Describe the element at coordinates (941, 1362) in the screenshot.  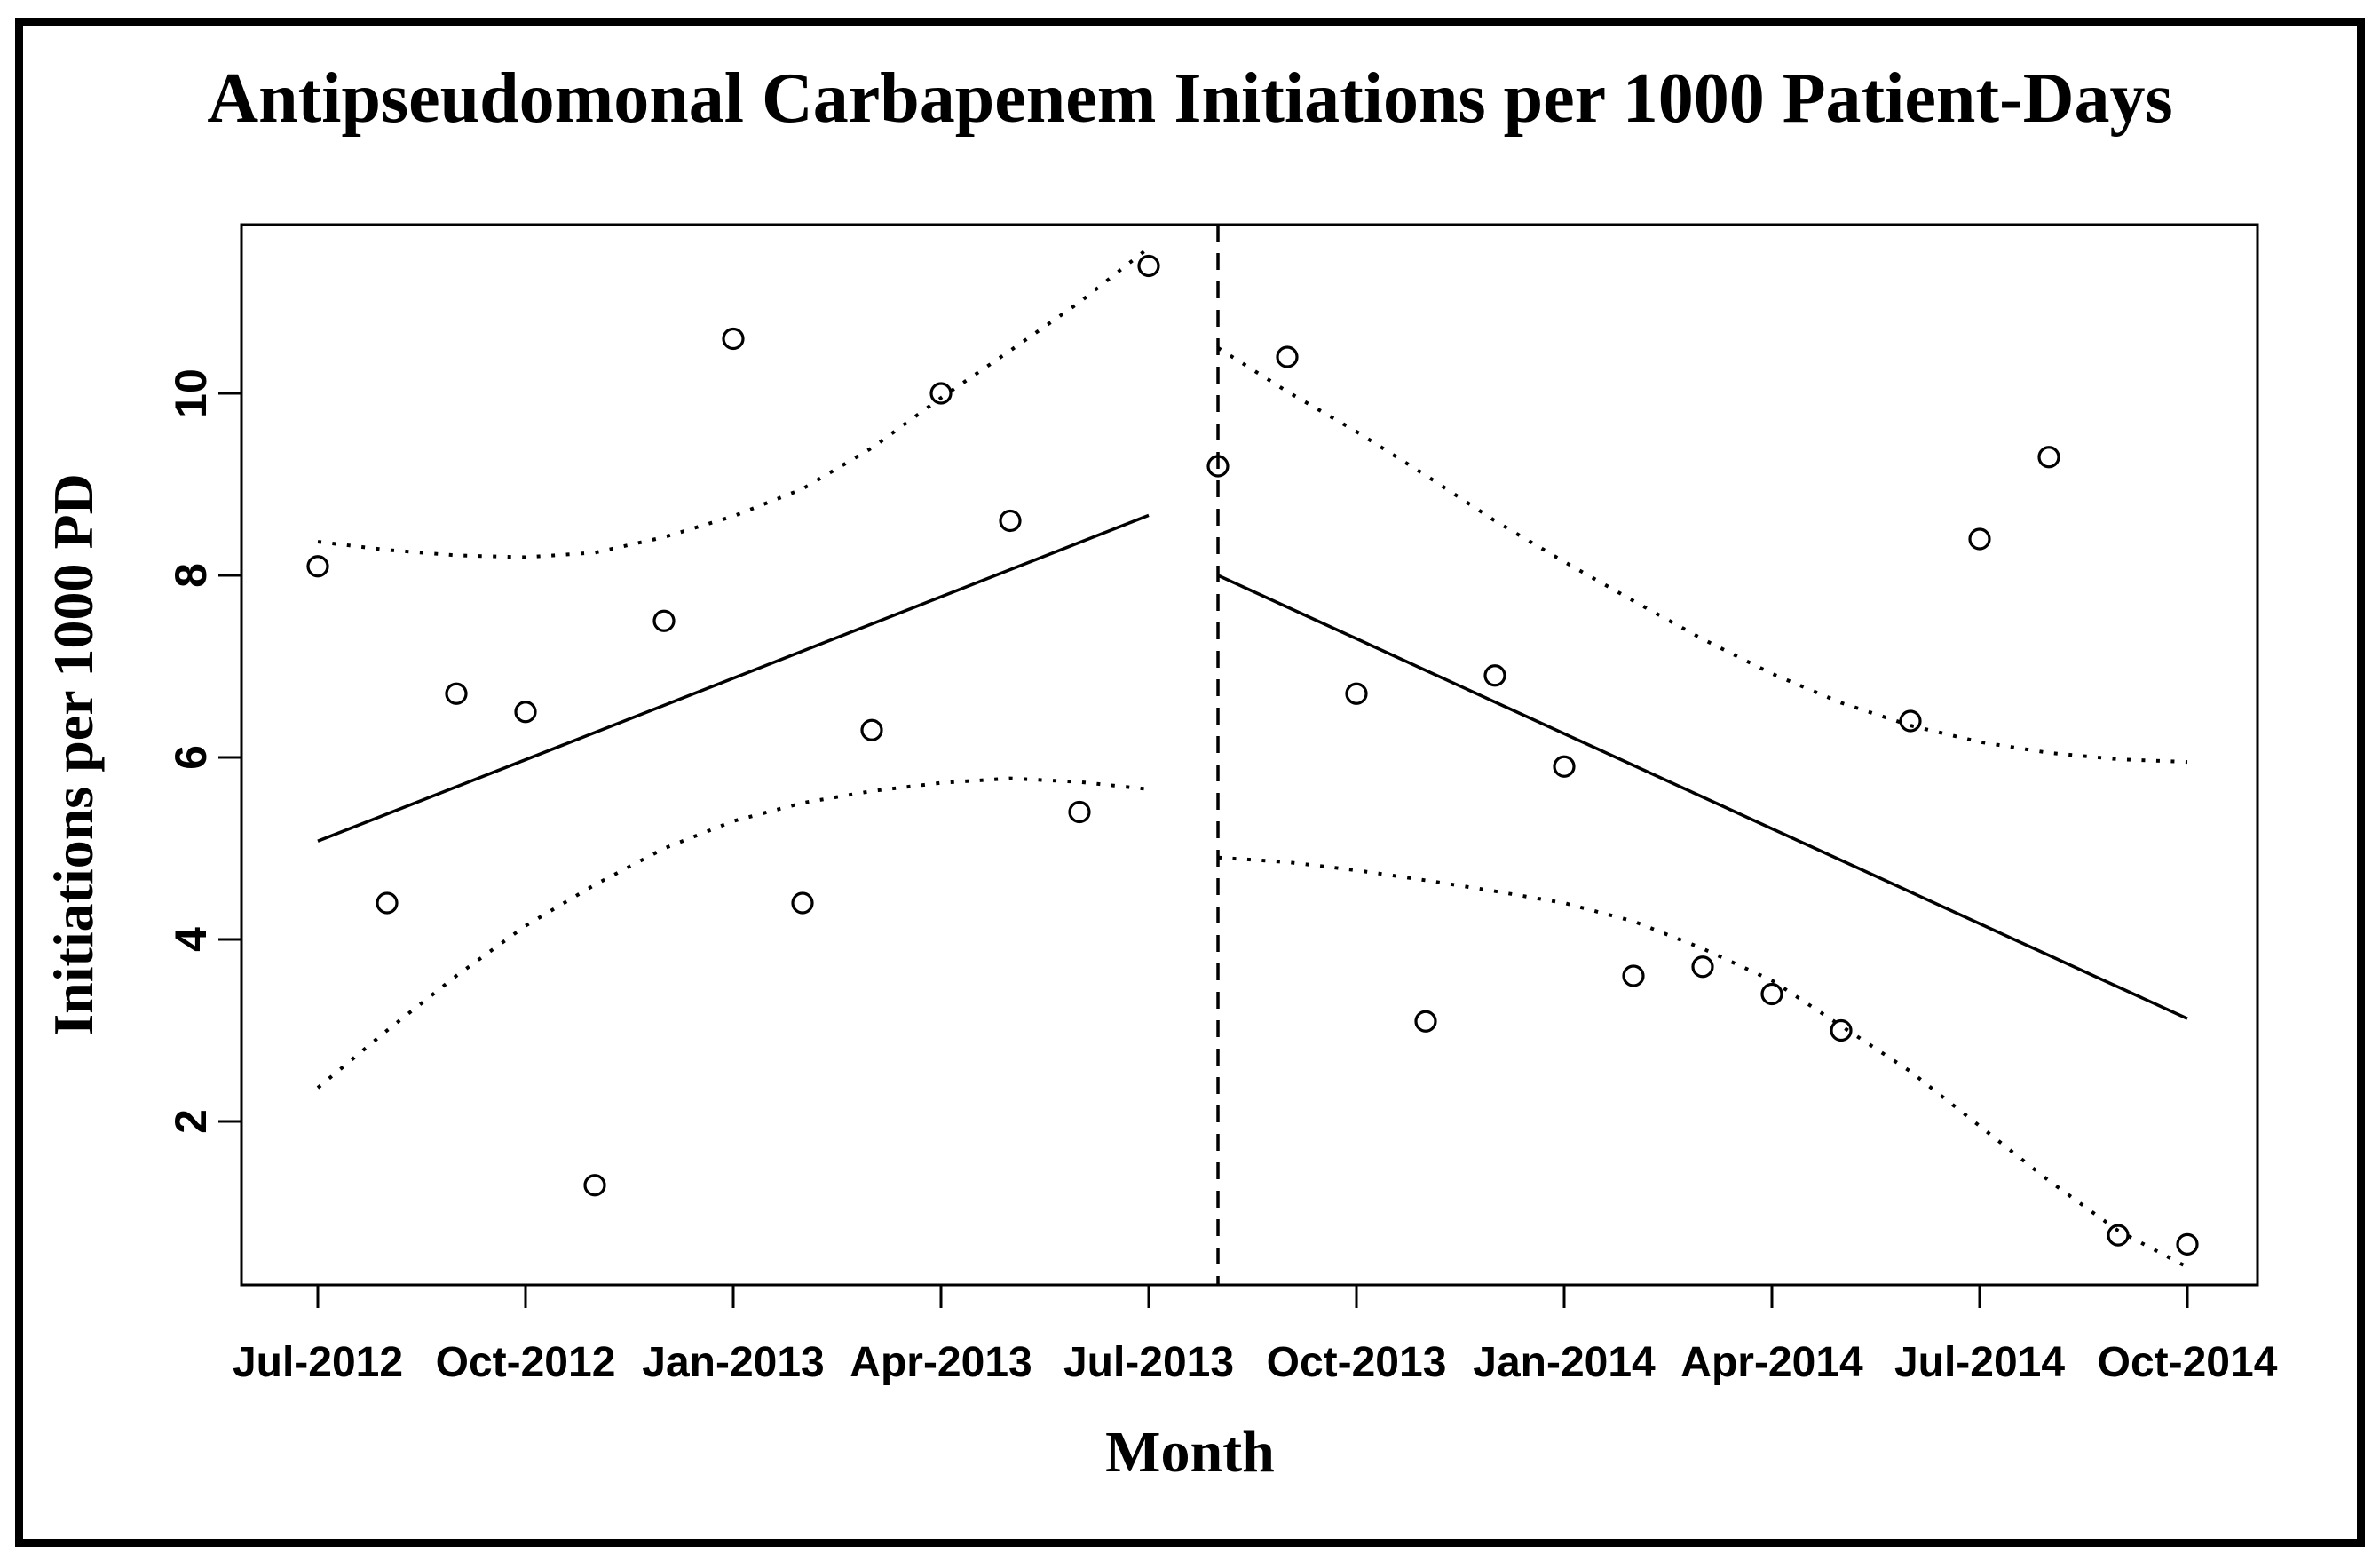
I see `x-tick-label: Apr-2013` at that location.